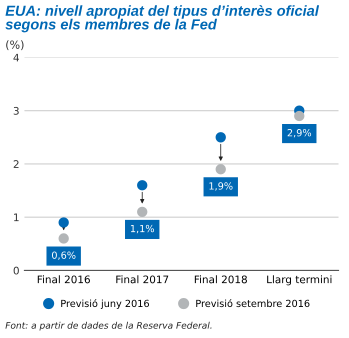 The height and width of the screenshot is (338, 349). I want to click on x-tick-label: Llarg termini, so click(299, 280).